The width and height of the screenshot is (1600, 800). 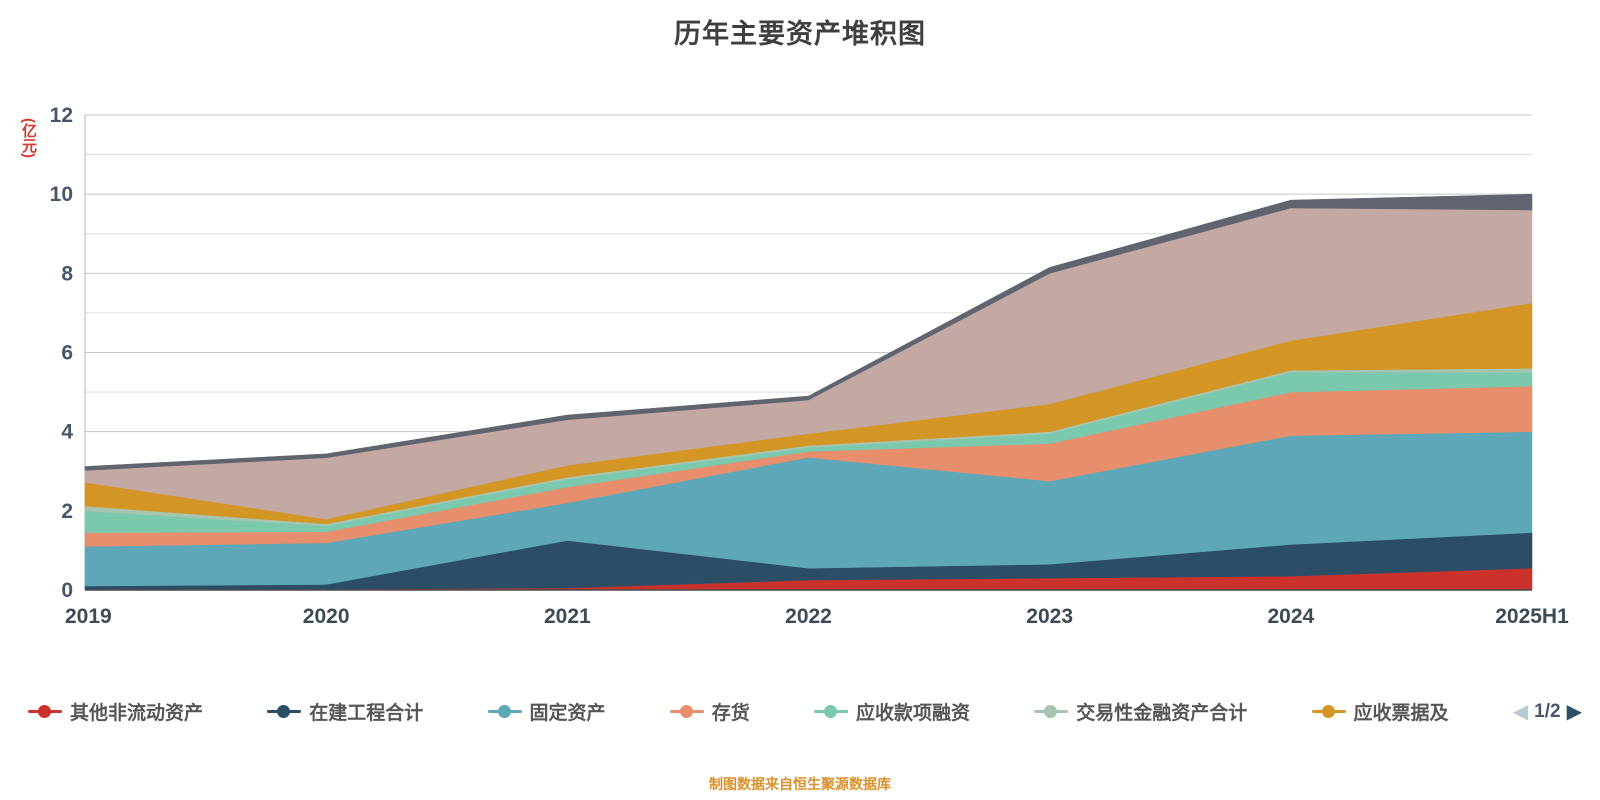 I want to click on legend-item-label: 在建工程合计, so click(x=366, y=713).